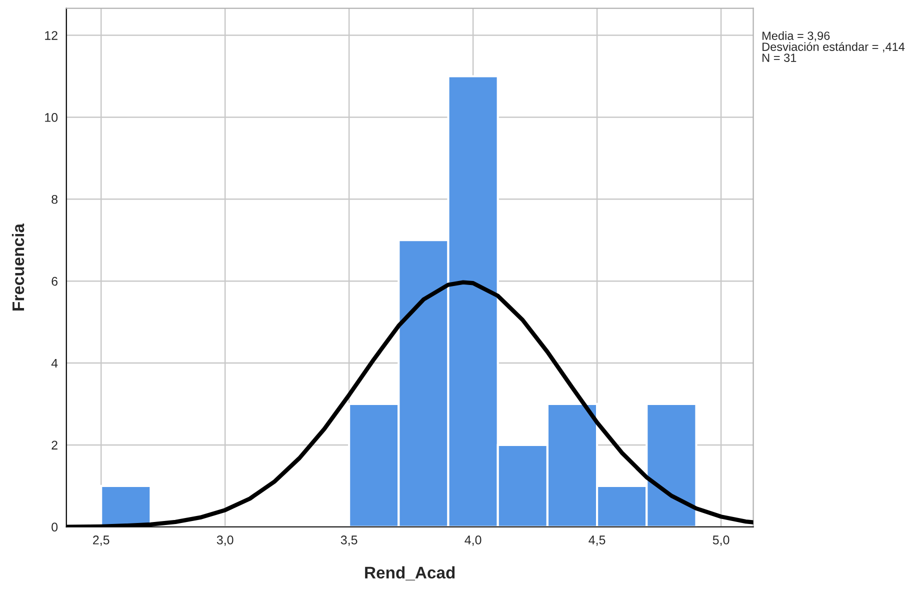  I want to click on y-tick-label: 0, so click(55, 527).